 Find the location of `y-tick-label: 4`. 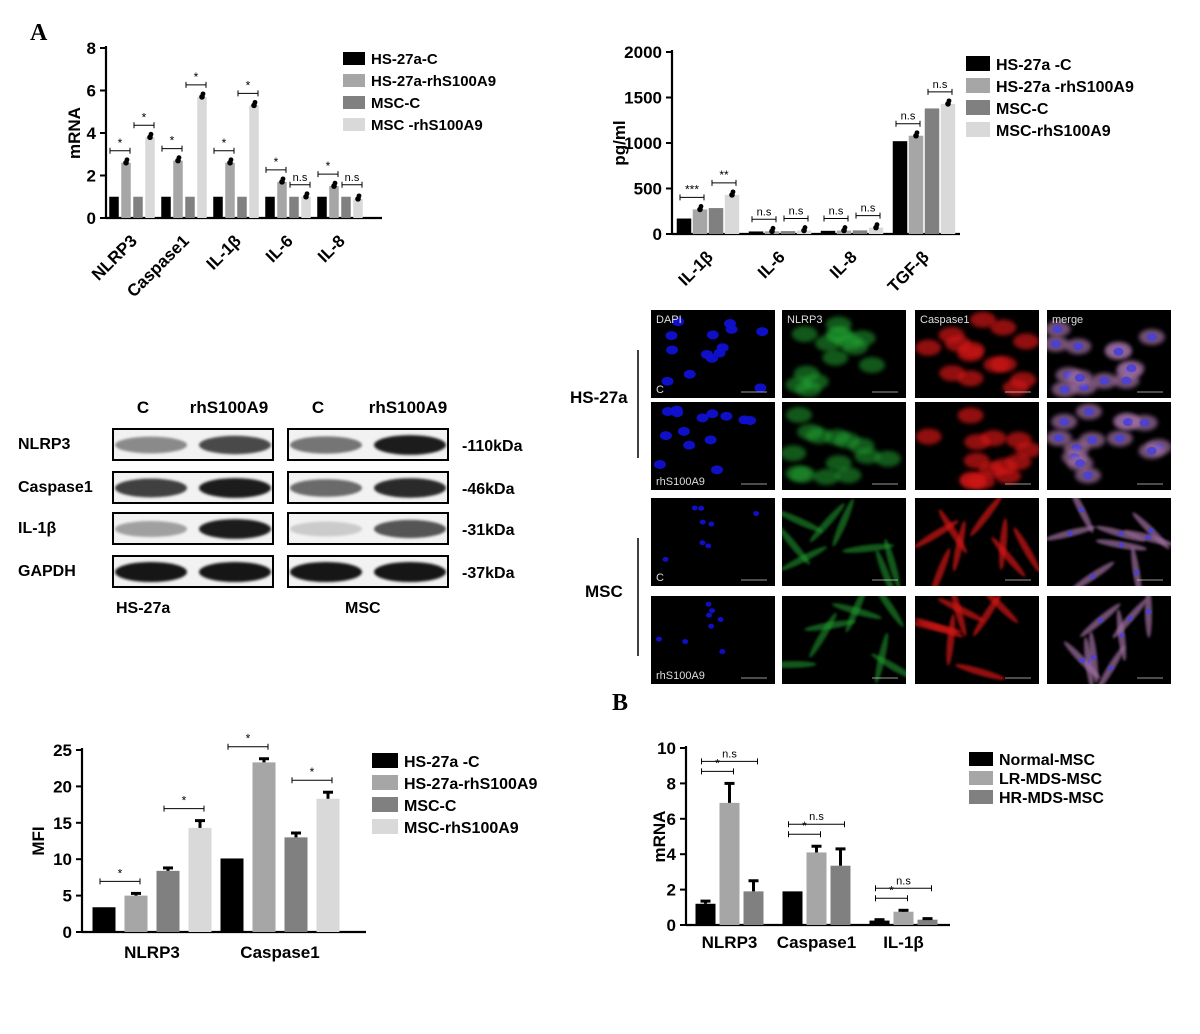

y-tick-label: 4 is located at coordinates (92, 133).